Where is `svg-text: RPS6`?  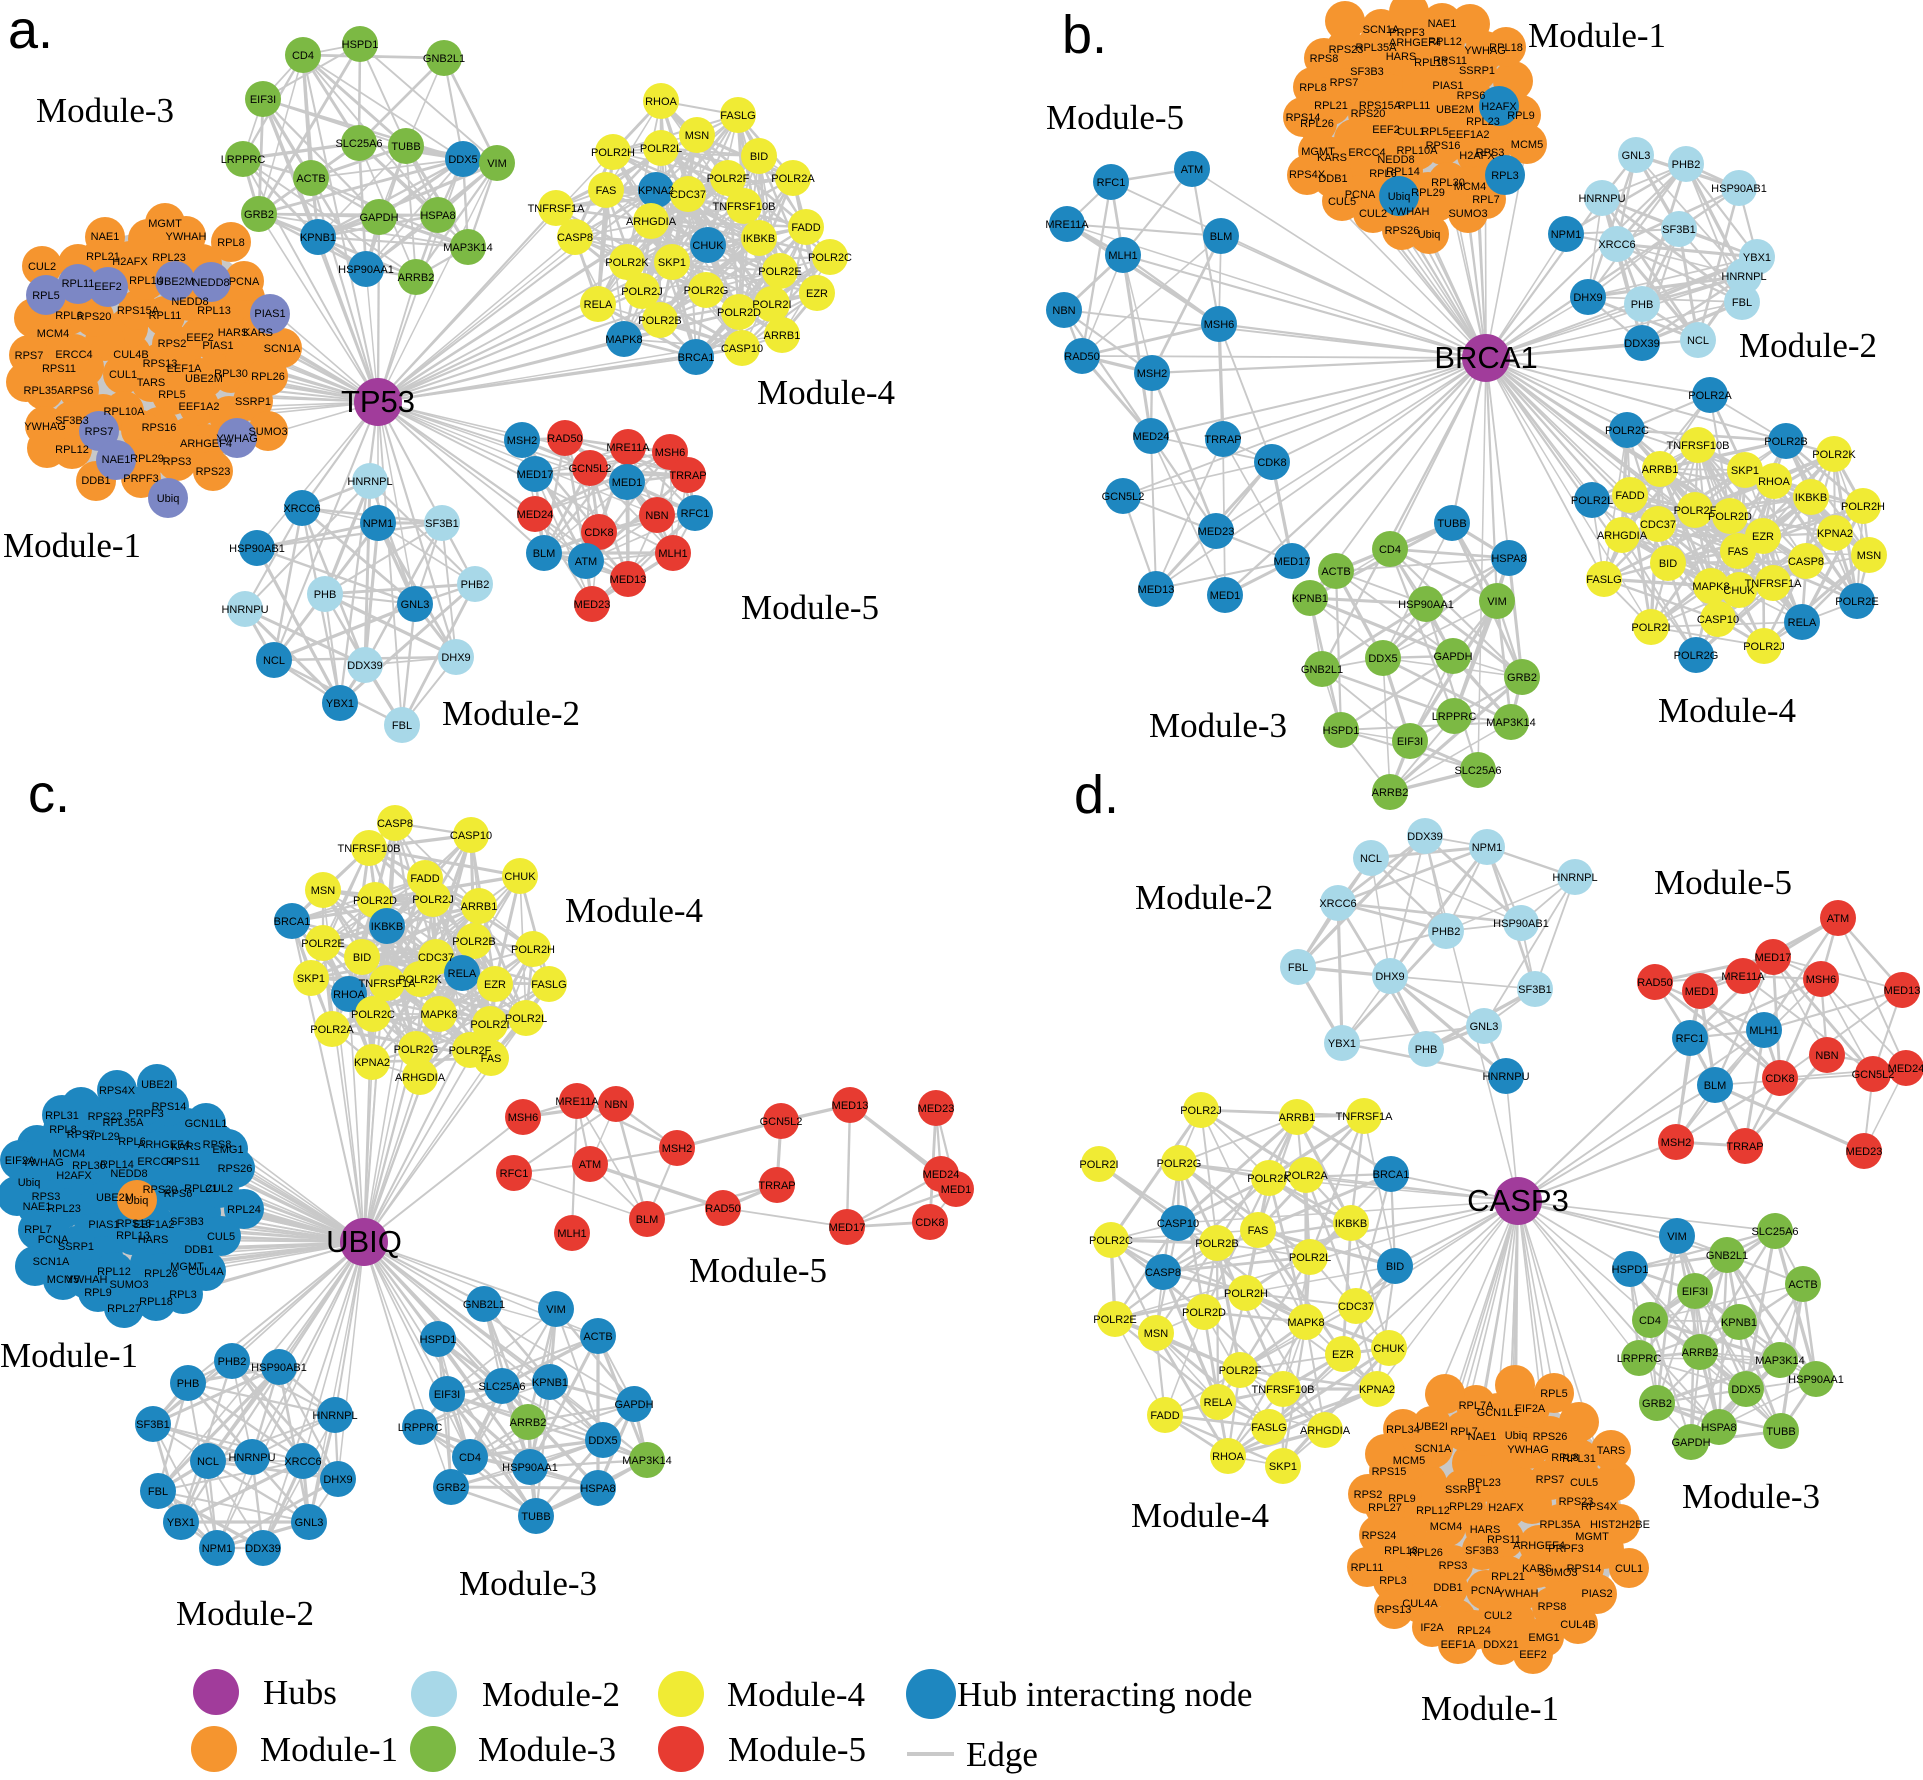 svg-text: RPS6 is located at coordinates (79, 391).